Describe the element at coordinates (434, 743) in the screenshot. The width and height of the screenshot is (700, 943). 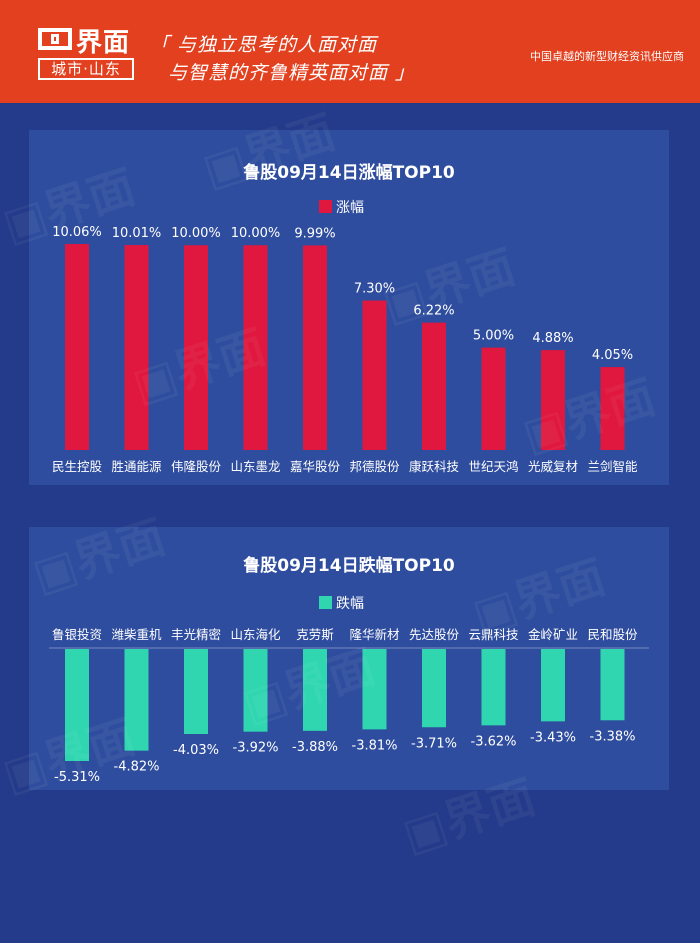
I see `data-label: -3.71%` at that location.